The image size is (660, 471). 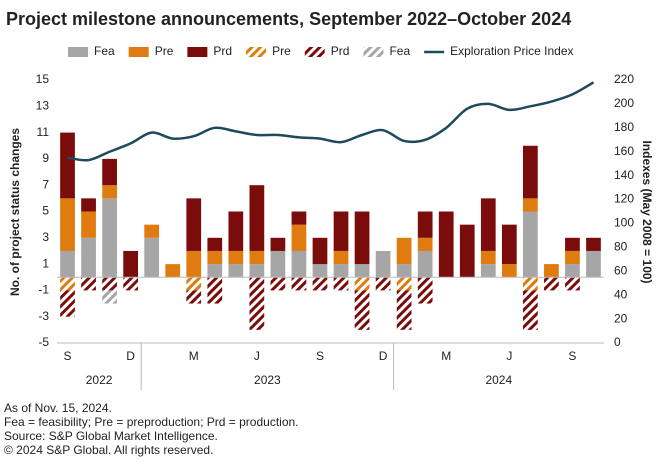 What do you see at coordinates (621, 294) in the screenshot?
I see `y2-tick-label: 40` at bounding box center [621, 294].